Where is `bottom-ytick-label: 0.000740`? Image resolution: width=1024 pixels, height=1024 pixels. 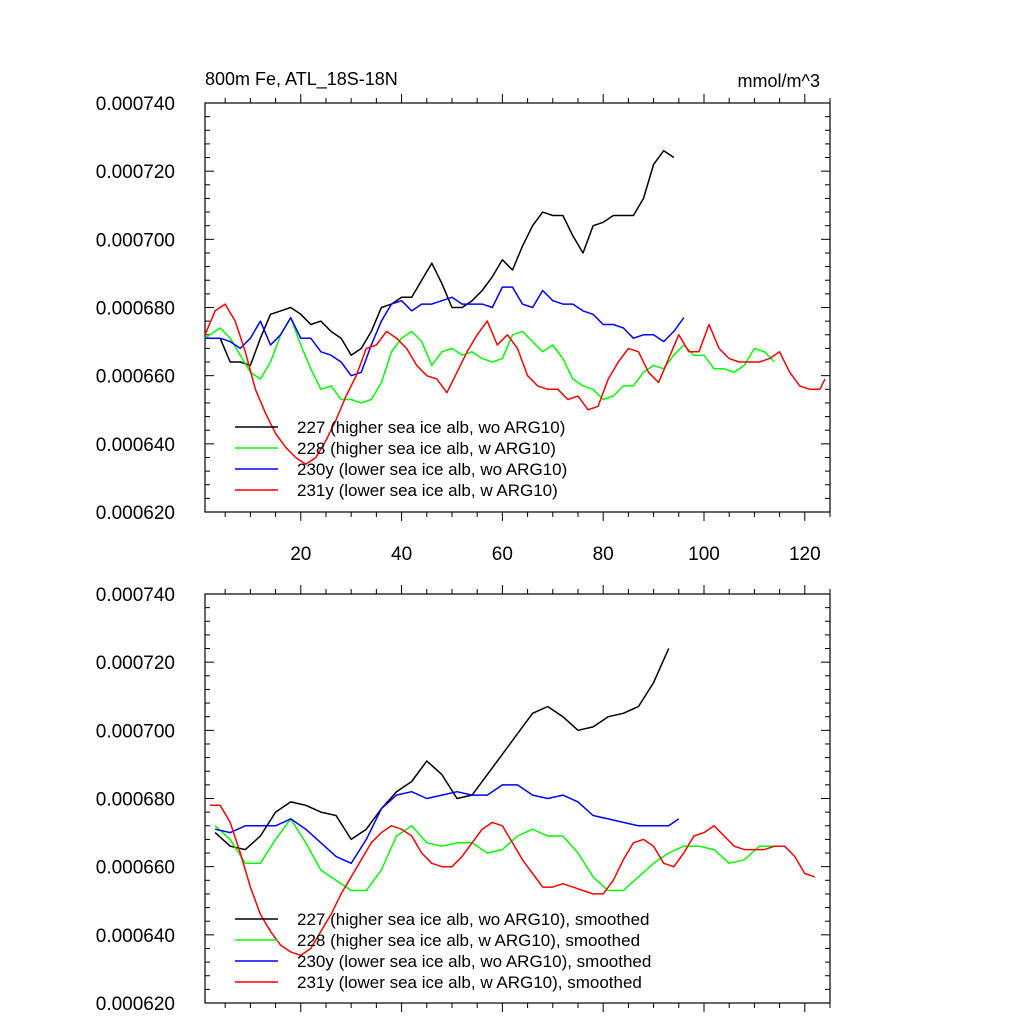
bottom-ytick-label: 0.000740 is located at coordinates (135, 595).